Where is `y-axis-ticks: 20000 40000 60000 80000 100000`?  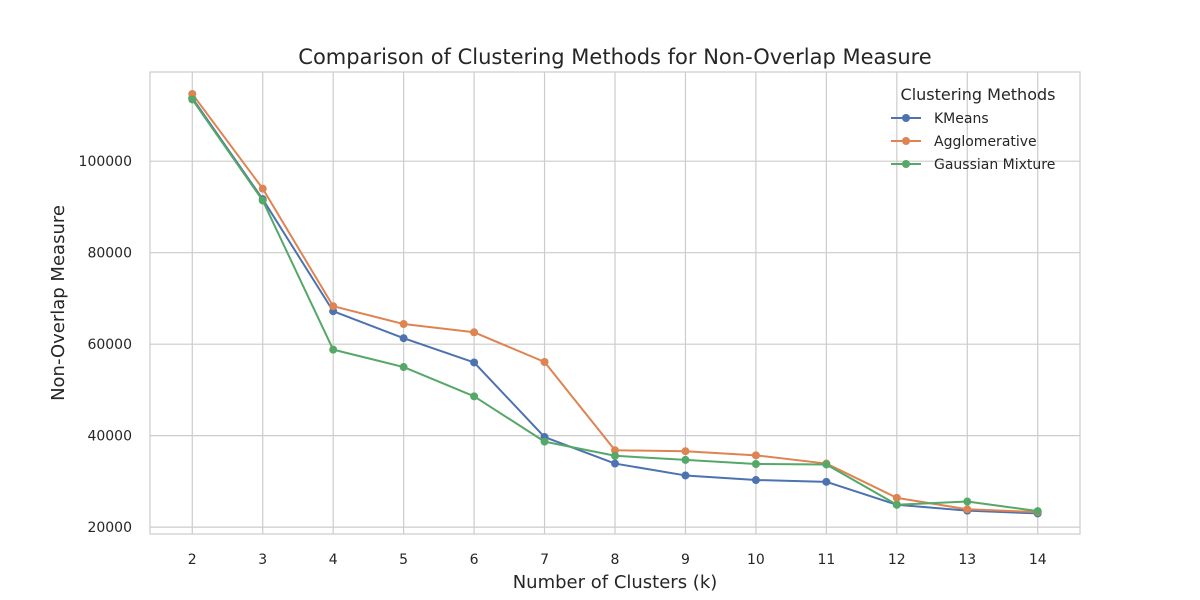 y-axis-ticks: 20000 40000 60000 80000 100000 is located at coordinates (105, 345).